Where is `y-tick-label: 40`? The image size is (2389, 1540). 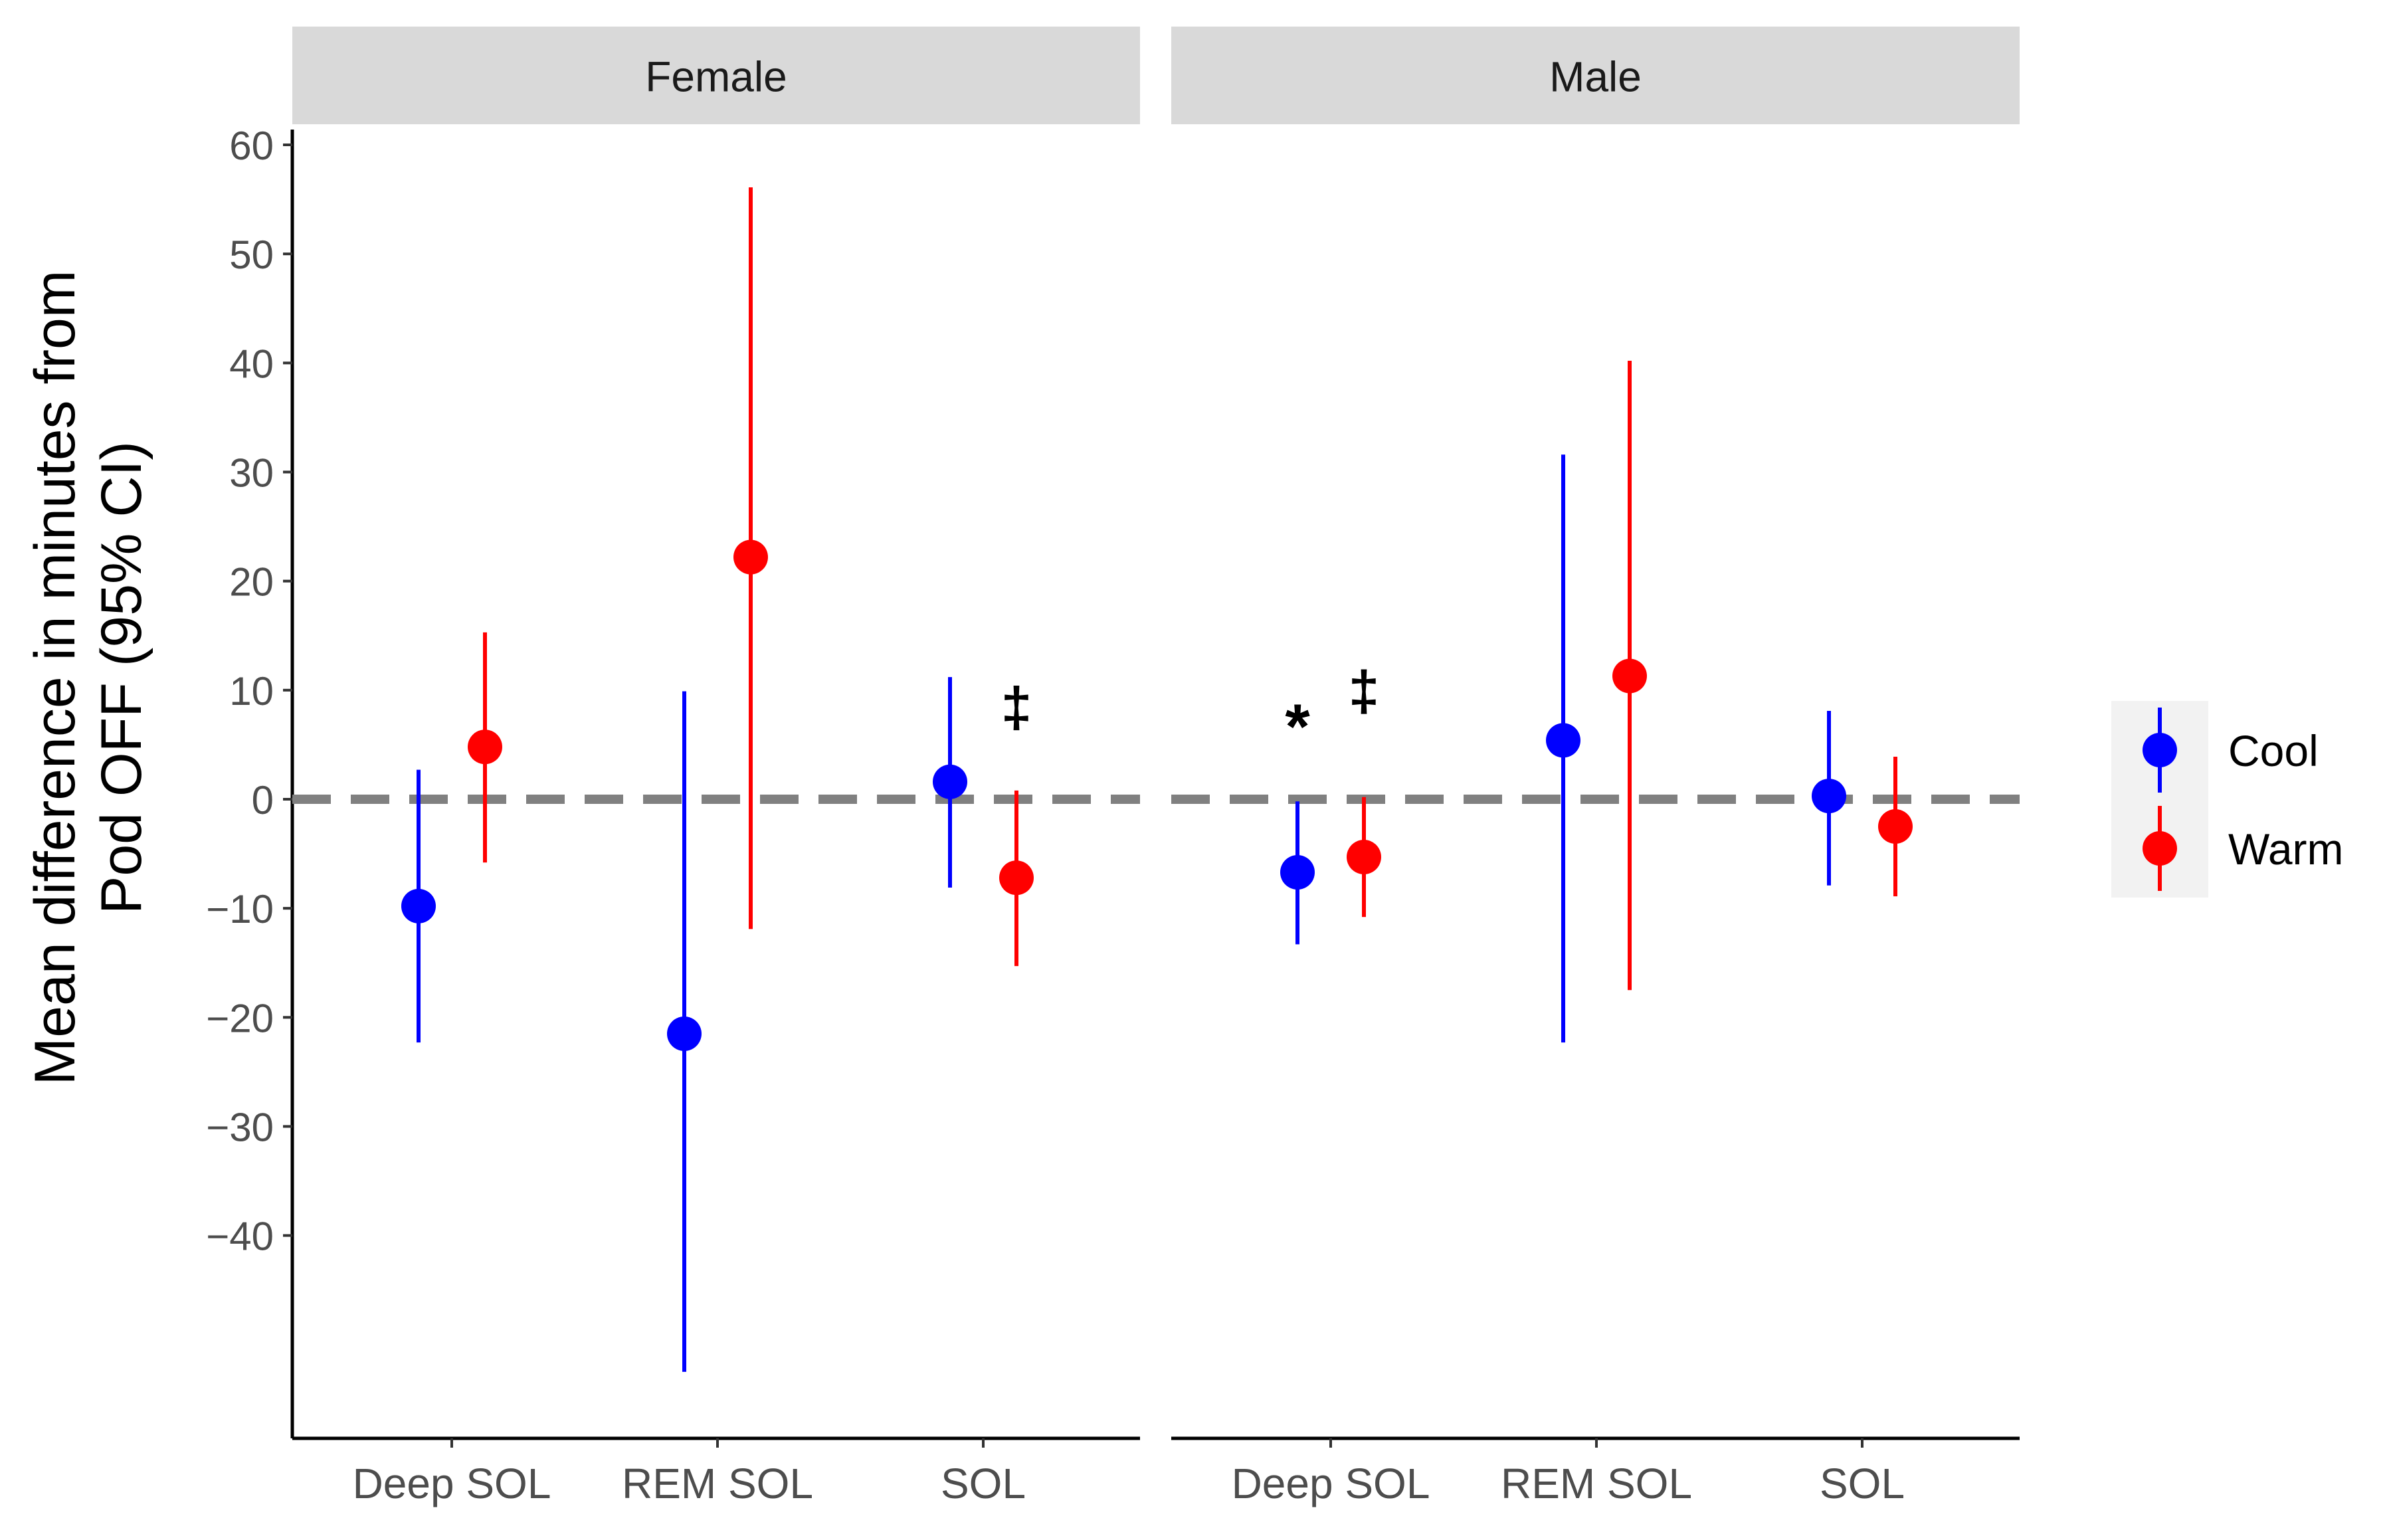 y-tick-label: 40 is located at coordinates (251, 363).